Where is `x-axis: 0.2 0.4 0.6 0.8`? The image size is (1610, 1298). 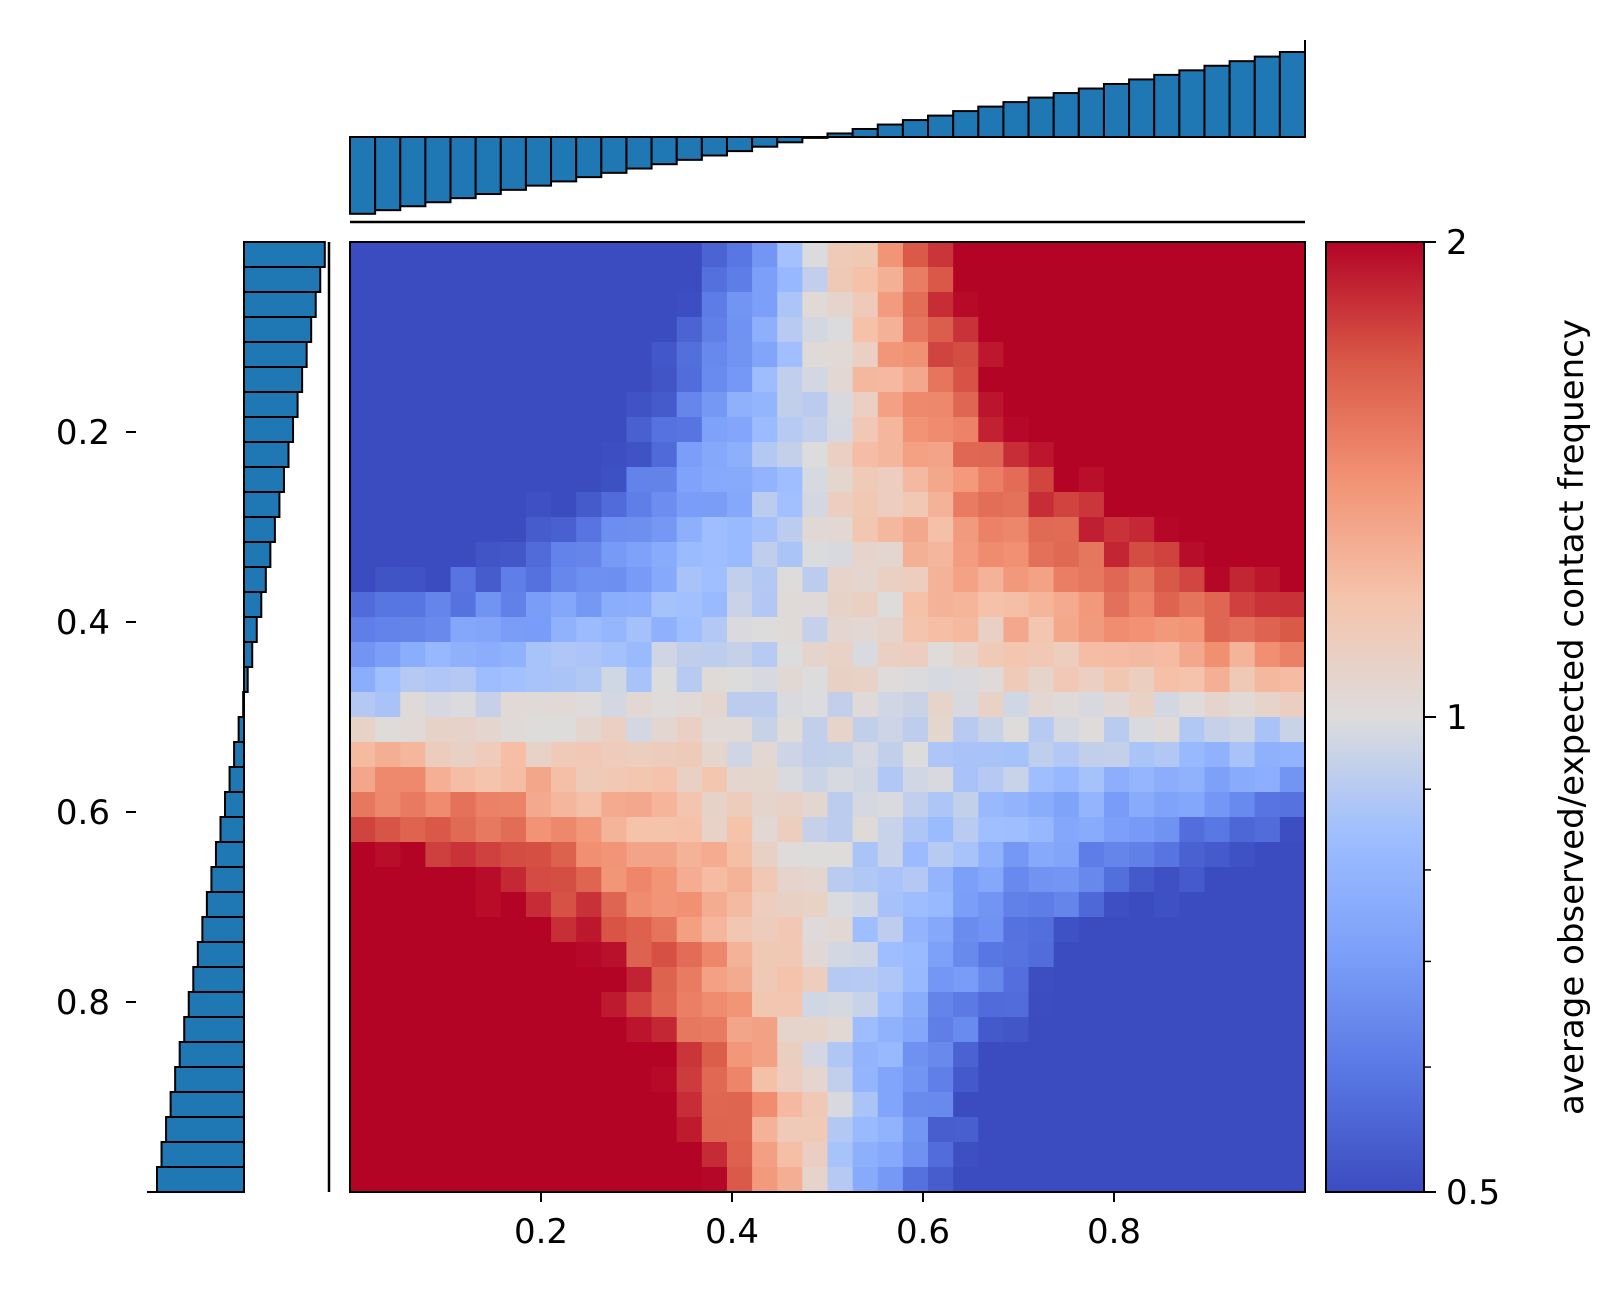 x-axis: 0.2 0.4 0.6 0.8 is located at coordinates (827, 1222).